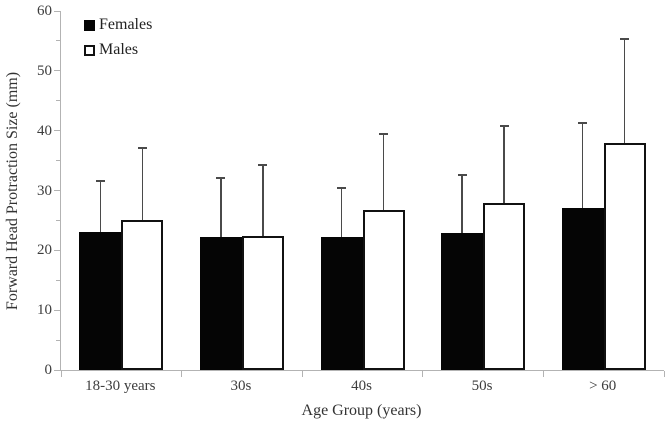 The image size is (666, 431). What do you see at coordinates (118, 37) in the screenshot?
I see `legend: Females Males` at bounding box center [118, 37].